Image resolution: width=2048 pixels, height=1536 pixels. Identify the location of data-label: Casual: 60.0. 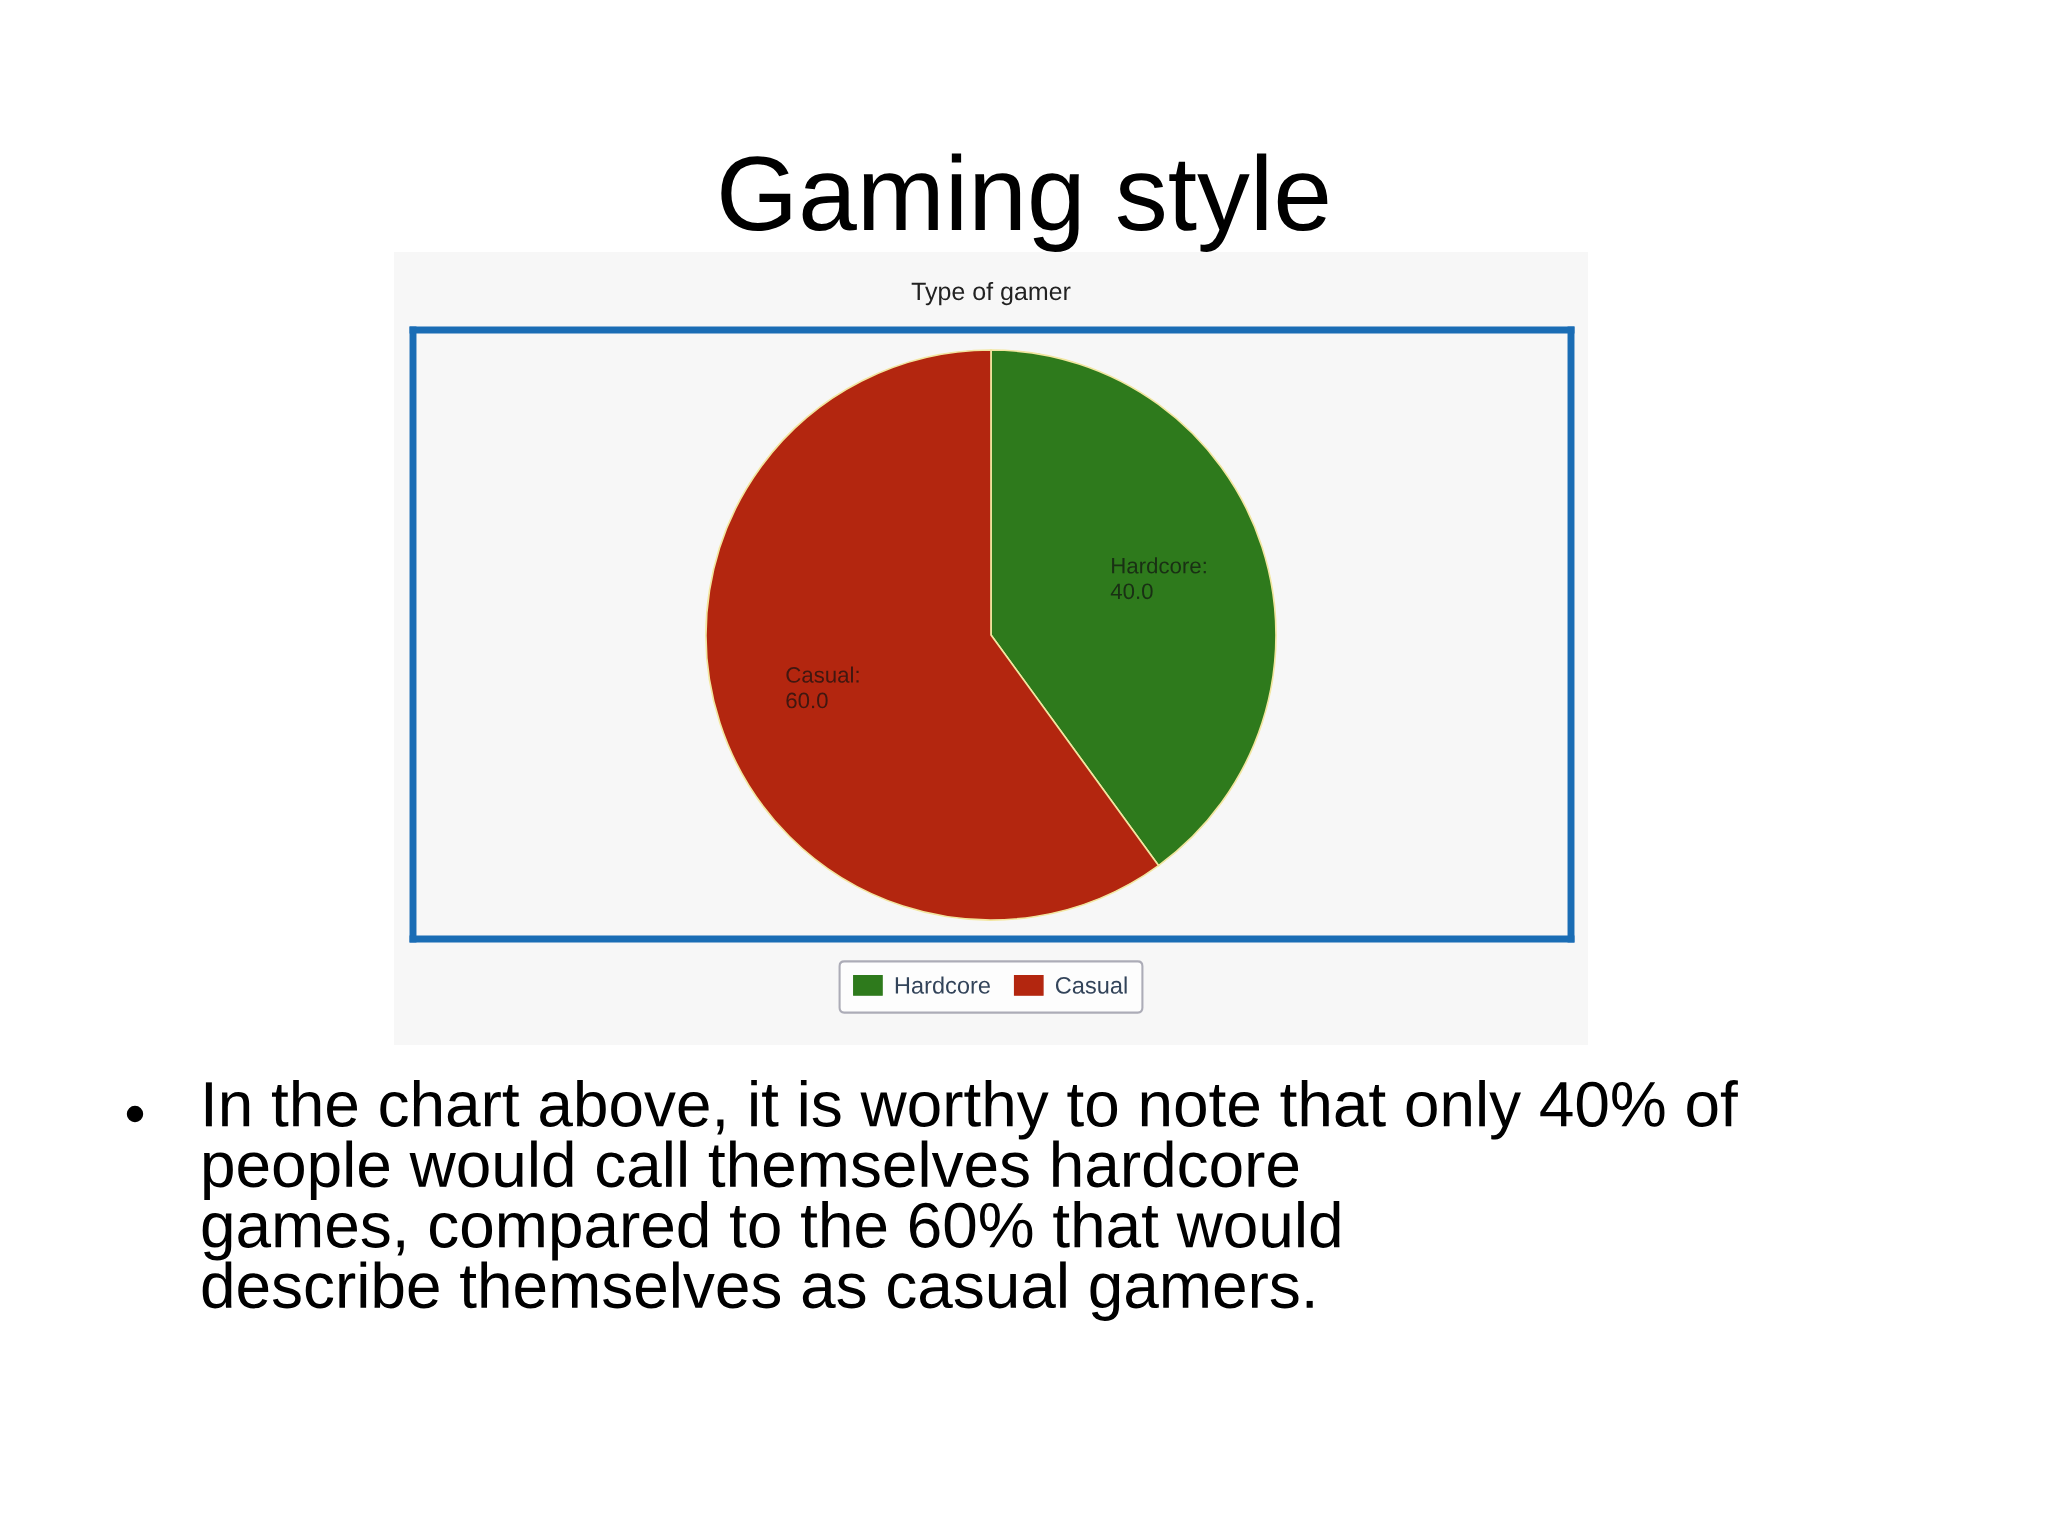
(822, 687).